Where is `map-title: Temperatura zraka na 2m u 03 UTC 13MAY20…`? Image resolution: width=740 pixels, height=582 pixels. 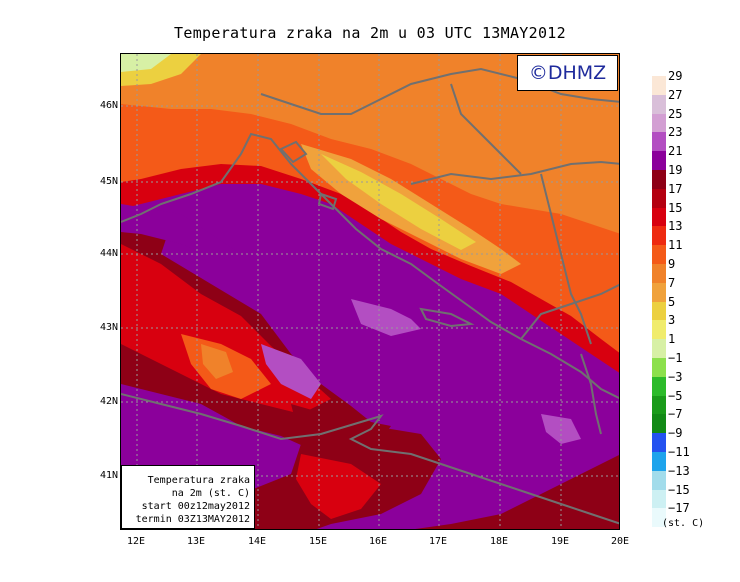 map-title: Temperatura zraka na 2m u 03 UTC 13MAY20… is located at coordinates (370, 33).